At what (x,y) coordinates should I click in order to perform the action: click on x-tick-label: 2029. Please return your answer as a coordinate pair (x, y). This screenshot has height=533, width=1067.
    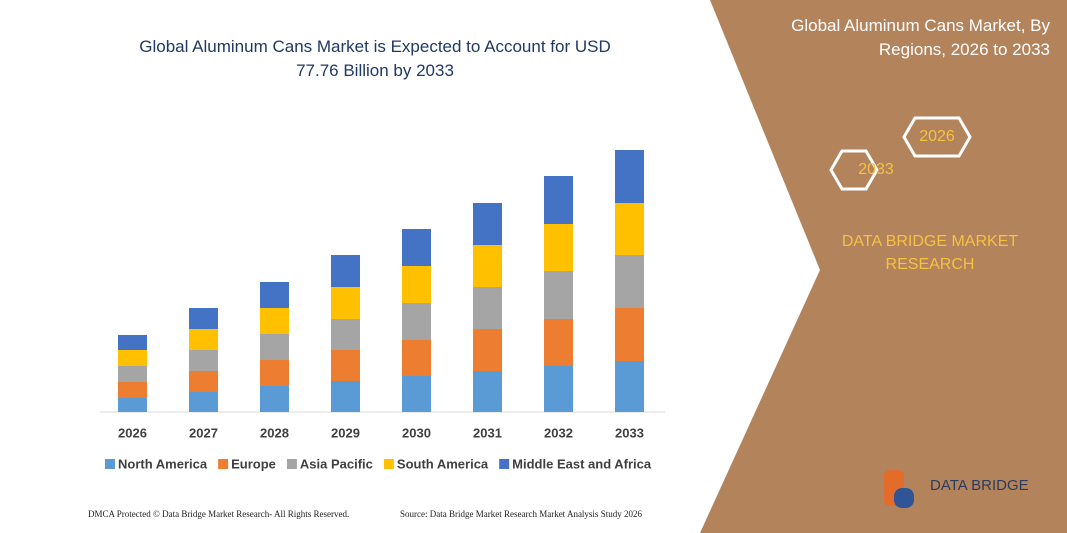
    Looking at the image, I should click on (345, 432).